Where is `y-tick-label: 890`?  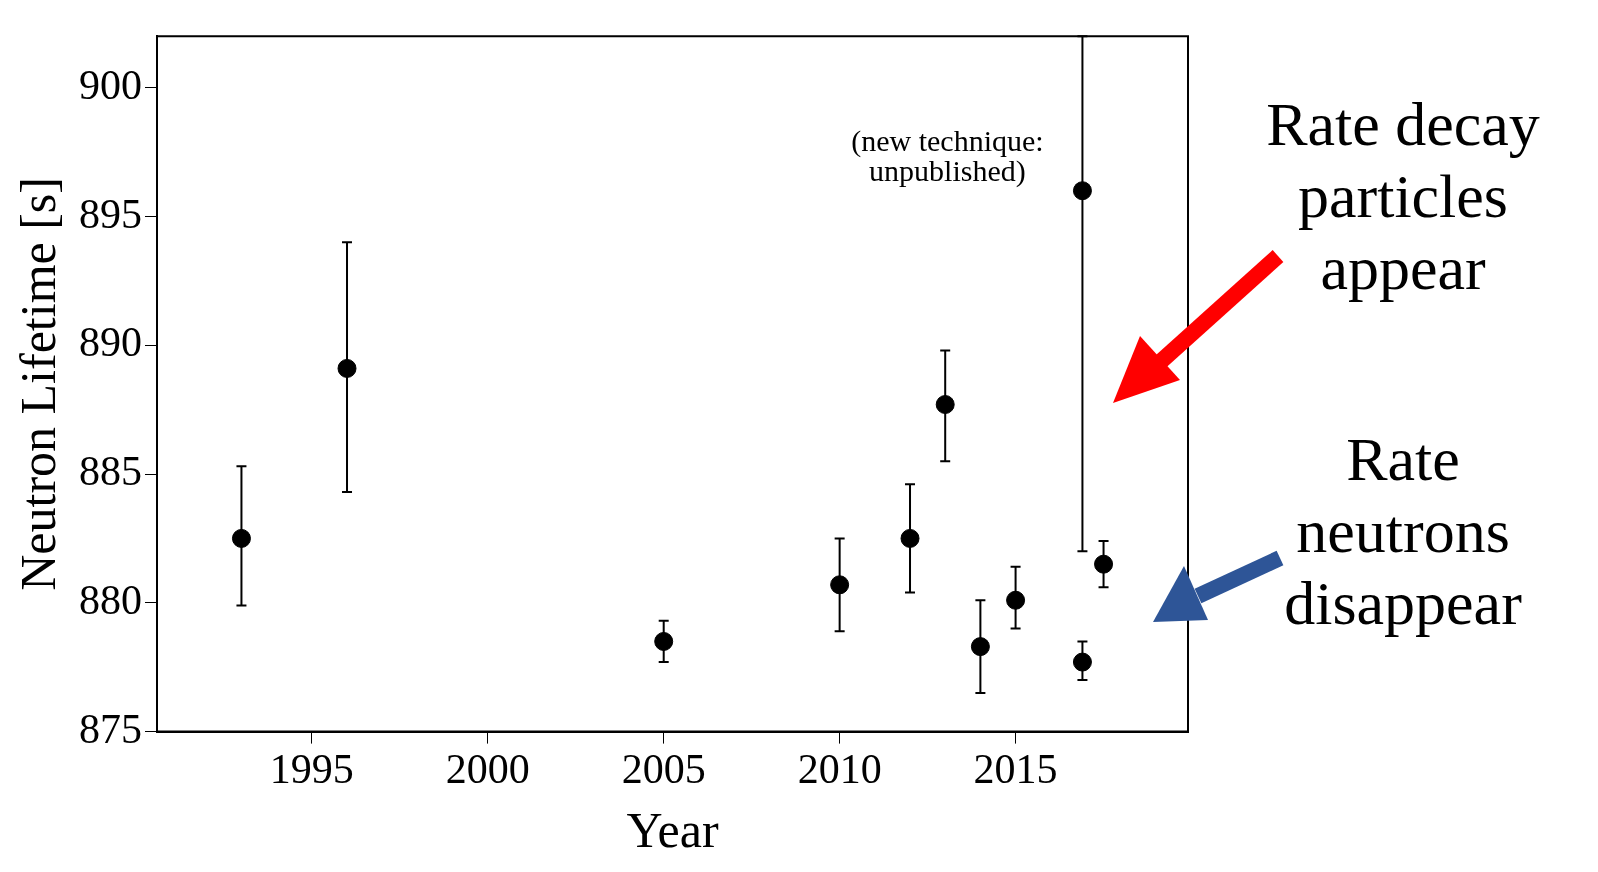 y-tick-label: 890 is located at coordinates (110, 342).